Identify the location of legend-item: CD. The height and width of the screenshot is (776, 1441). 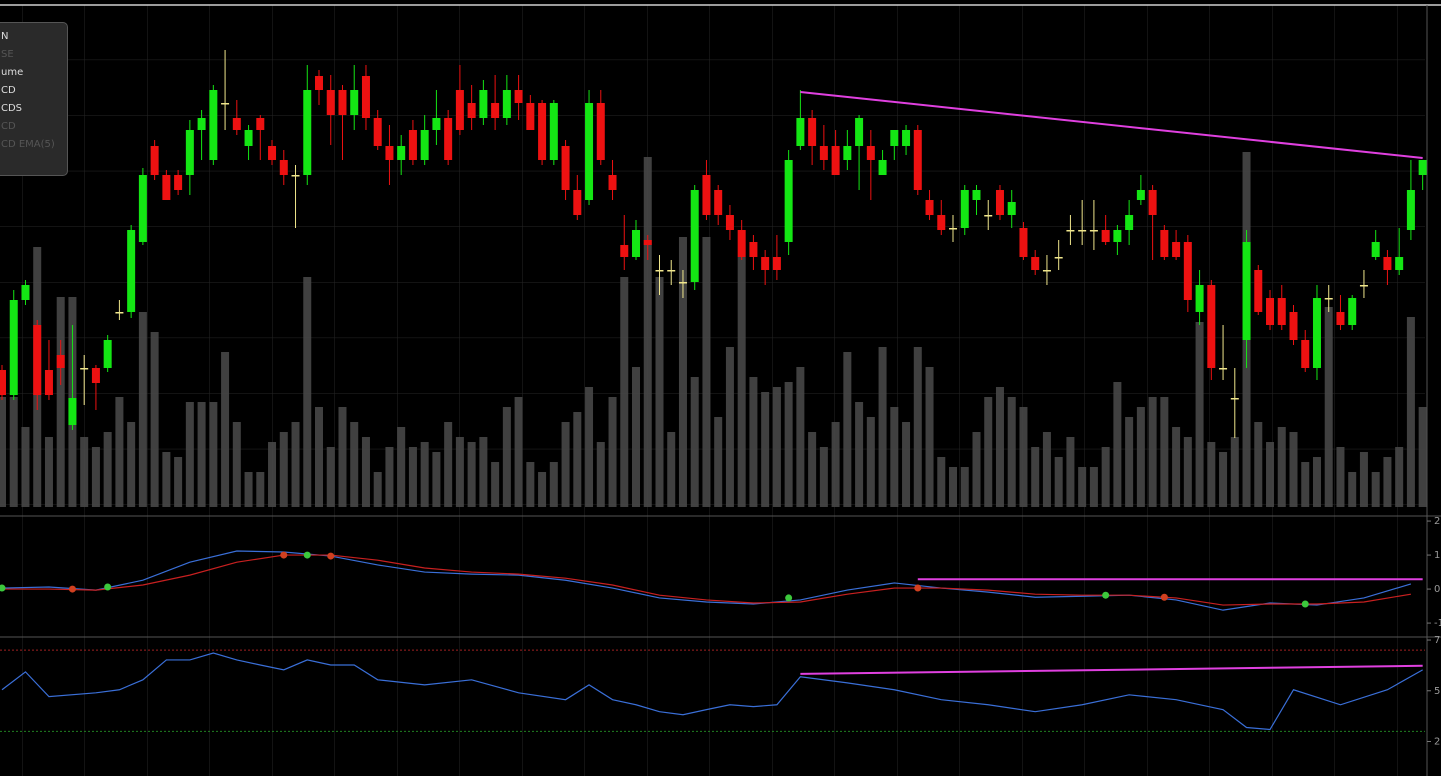
(8, 90).